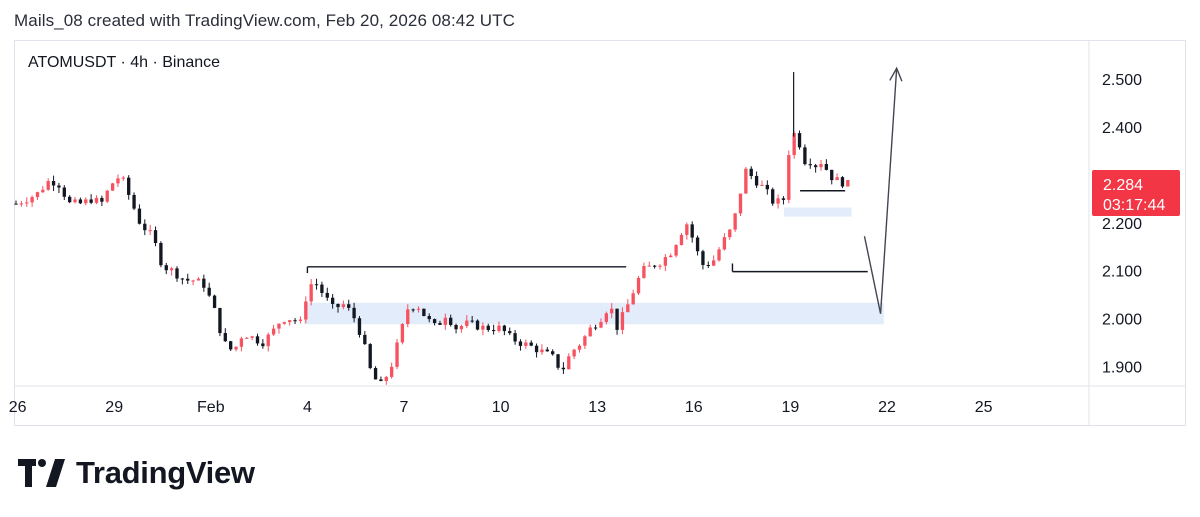  I want to click on time-tick-label: 16, so click(694, 407).